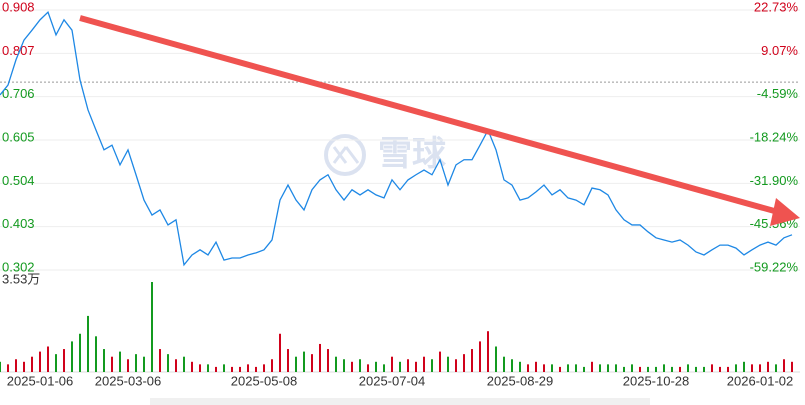 The height and width of the screenshot is (405, 805). I want to click on y2-tick-label: -59.22%, so click(774, 266).